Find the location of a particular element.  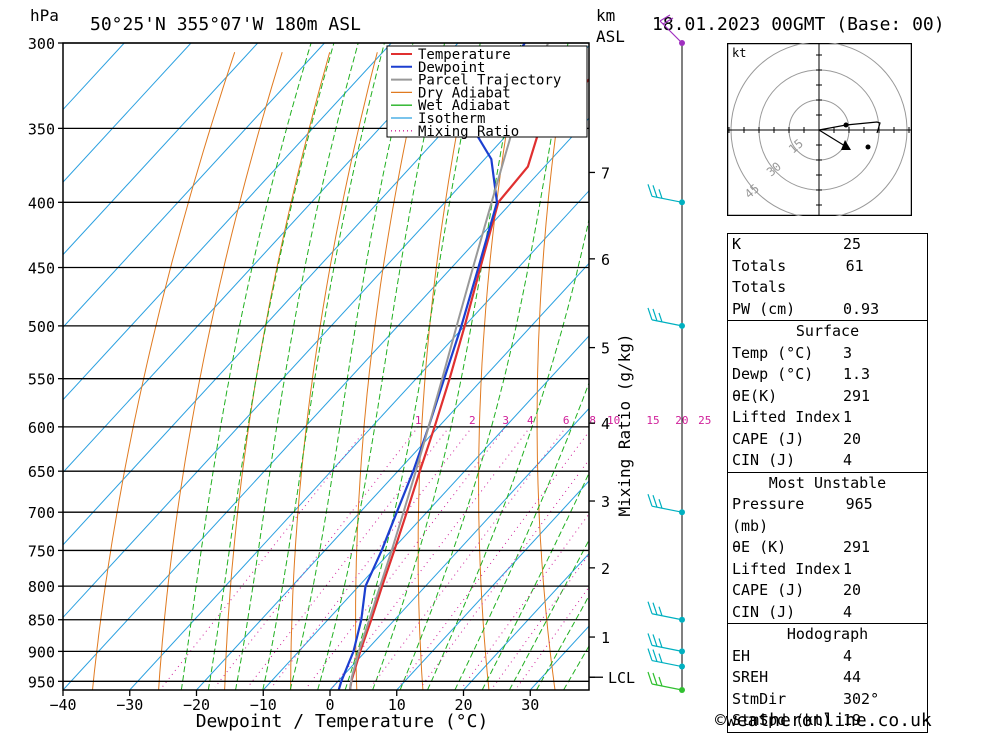

hodograph-stat-value: 44 is located at coordinates (852, 677).